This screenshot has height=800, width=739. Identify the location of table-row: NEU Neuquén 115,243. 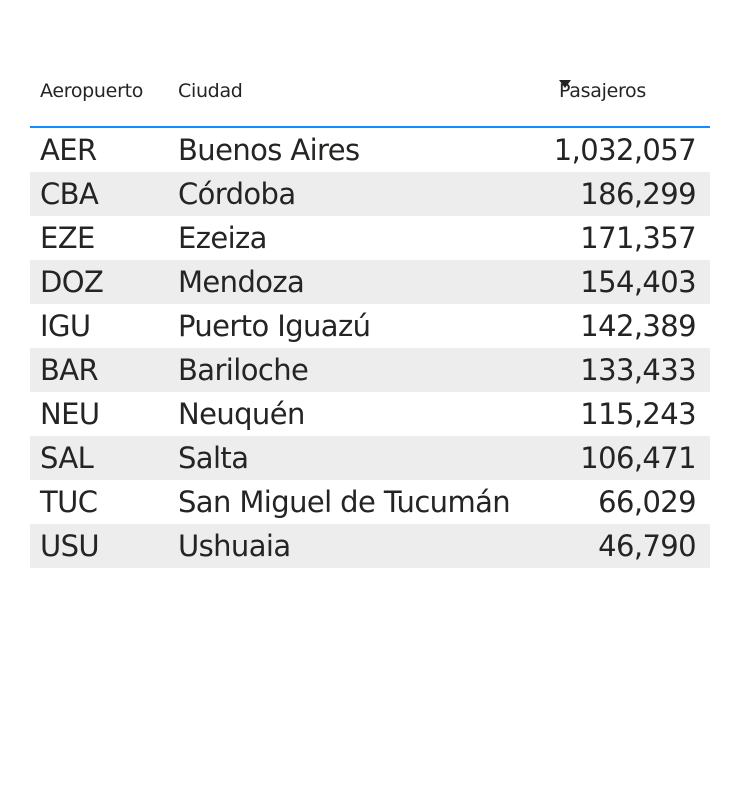
(370, 414).